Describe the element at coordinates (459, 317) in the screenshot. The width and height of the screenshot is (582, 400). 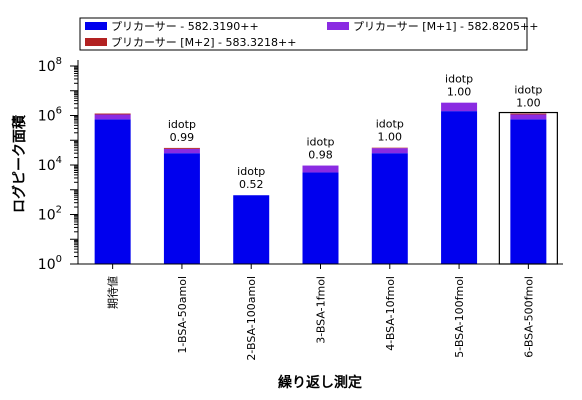
I see `x-tick-label: 5-BSA-100fmol` at that location.